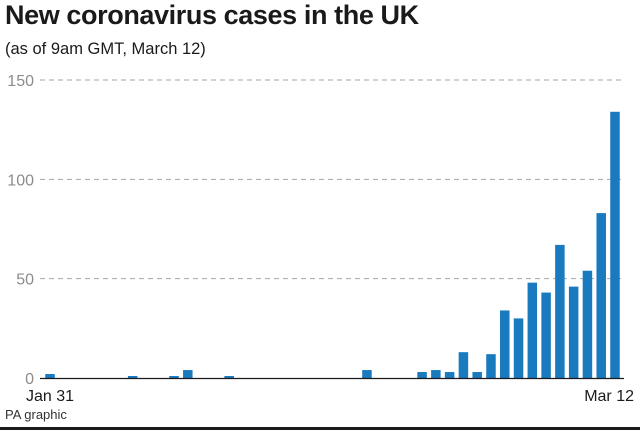  Describe the element at coordinates (20, 81) in the screenshot. I see `y-tick-label-150: 150` at that location.